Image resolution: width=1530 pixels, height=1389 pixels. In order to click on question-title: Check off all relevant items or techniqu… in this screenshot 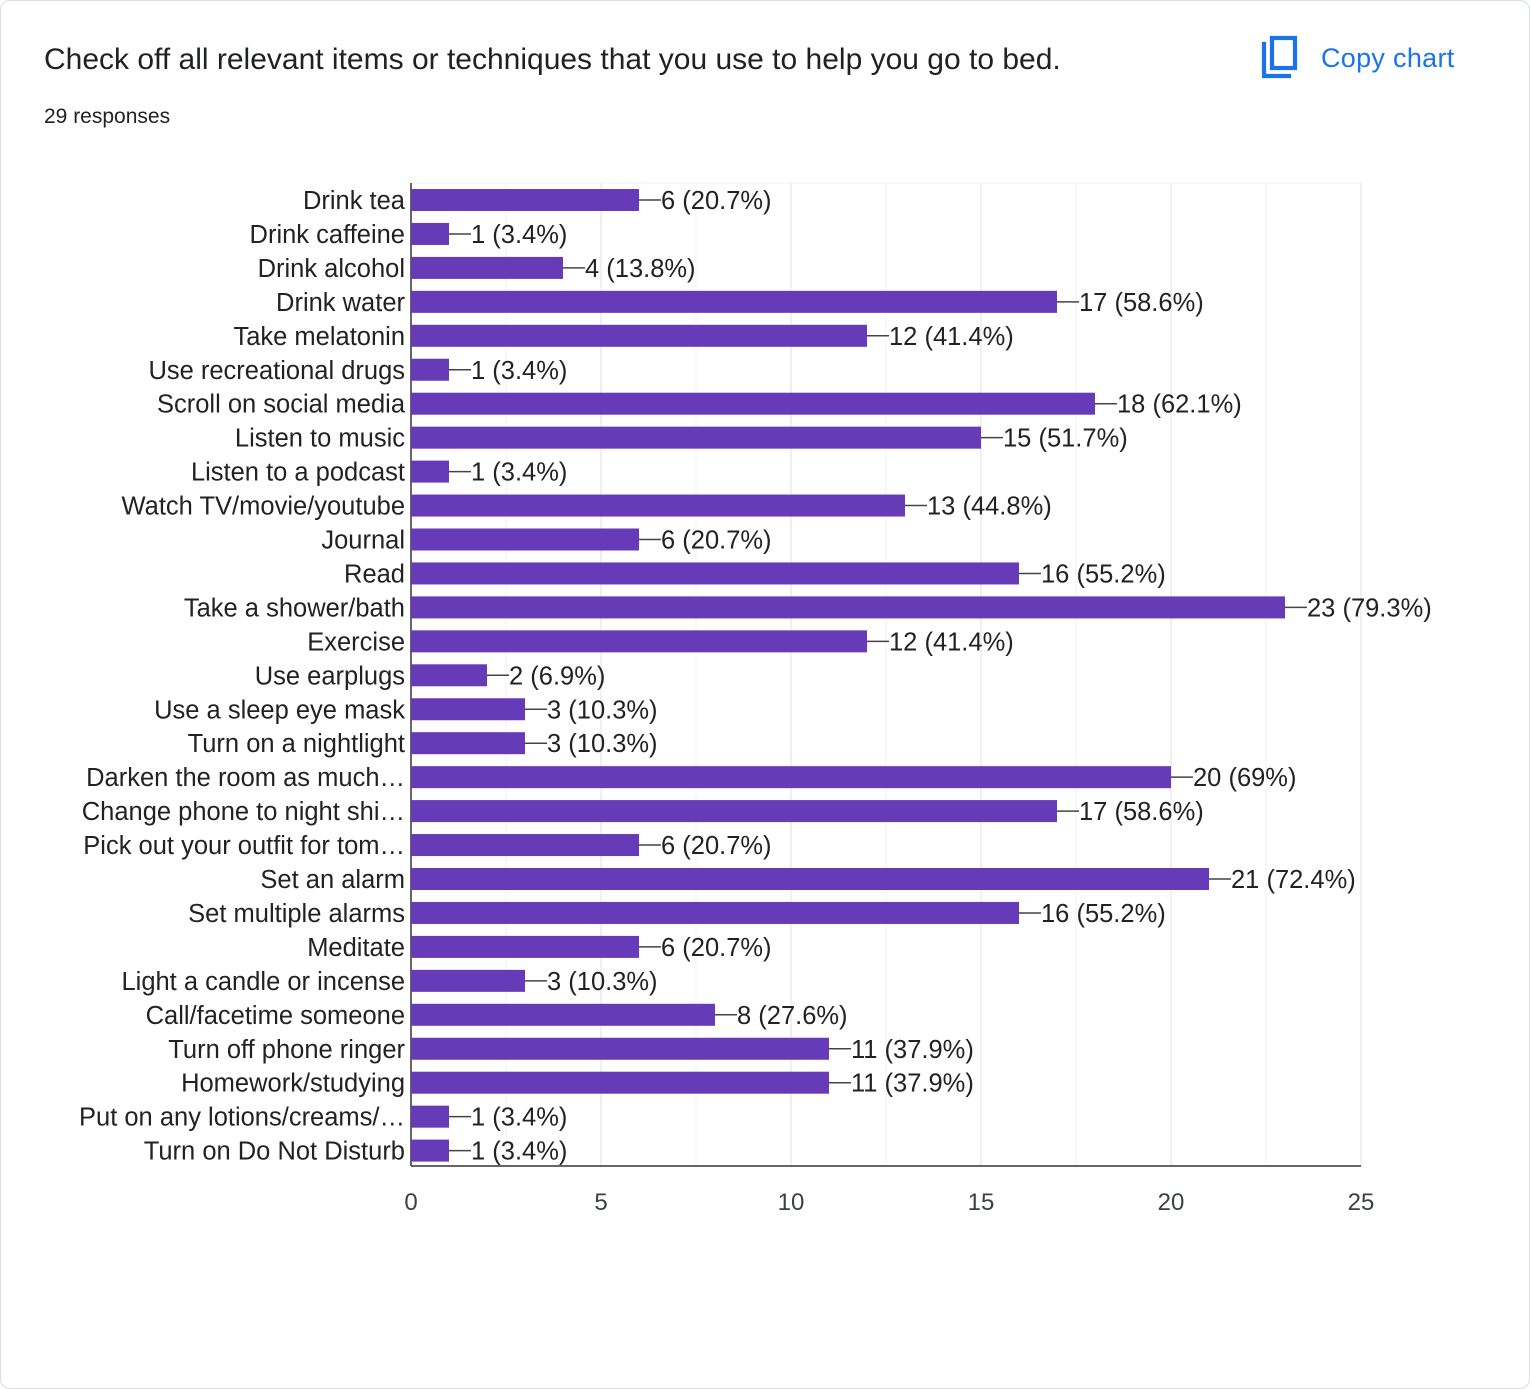, I will do `click(552, 59)`.